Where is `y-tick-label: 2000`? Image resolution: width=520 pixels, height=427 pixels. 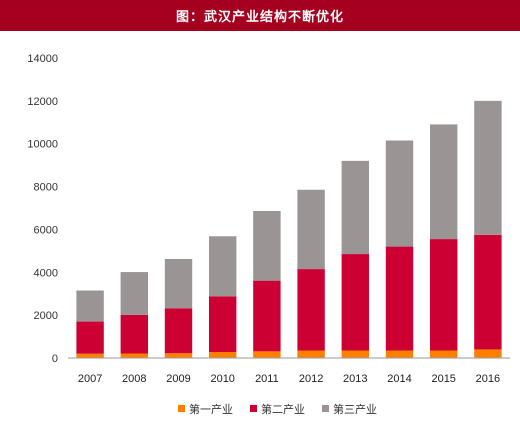
y-tick-label: 2000 is located at coordinates (46, 316).